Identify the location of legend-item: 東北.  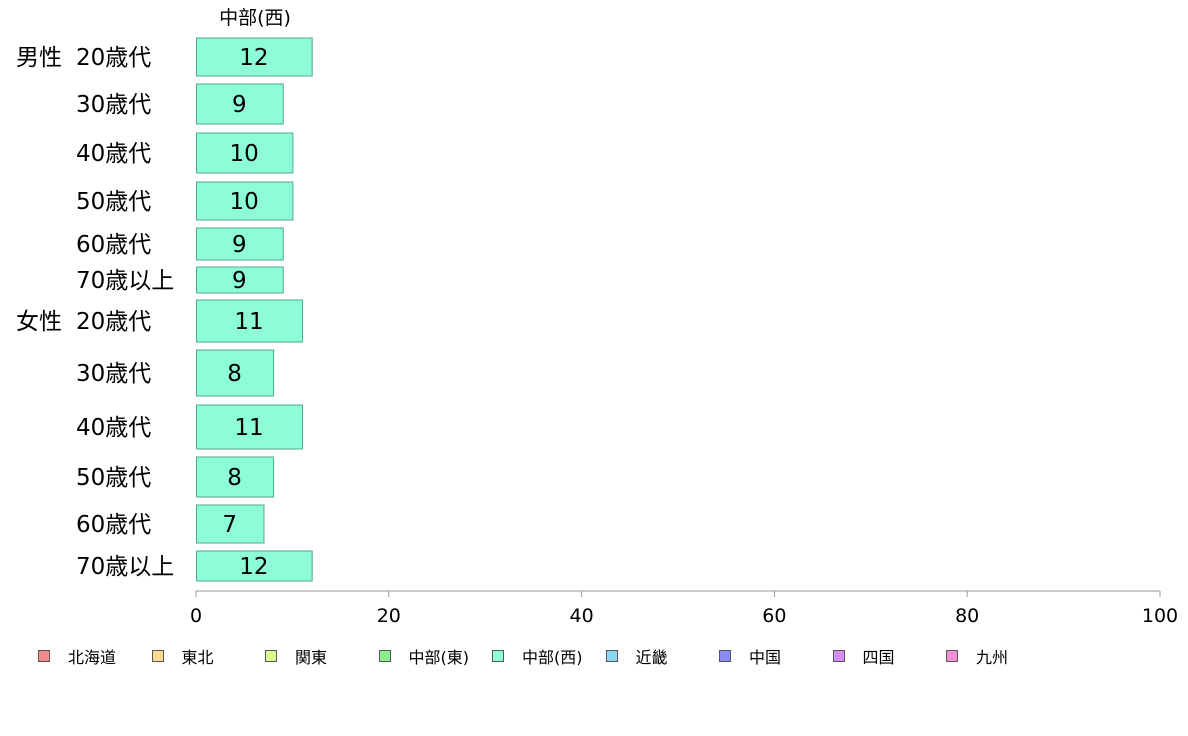
(182, 656).